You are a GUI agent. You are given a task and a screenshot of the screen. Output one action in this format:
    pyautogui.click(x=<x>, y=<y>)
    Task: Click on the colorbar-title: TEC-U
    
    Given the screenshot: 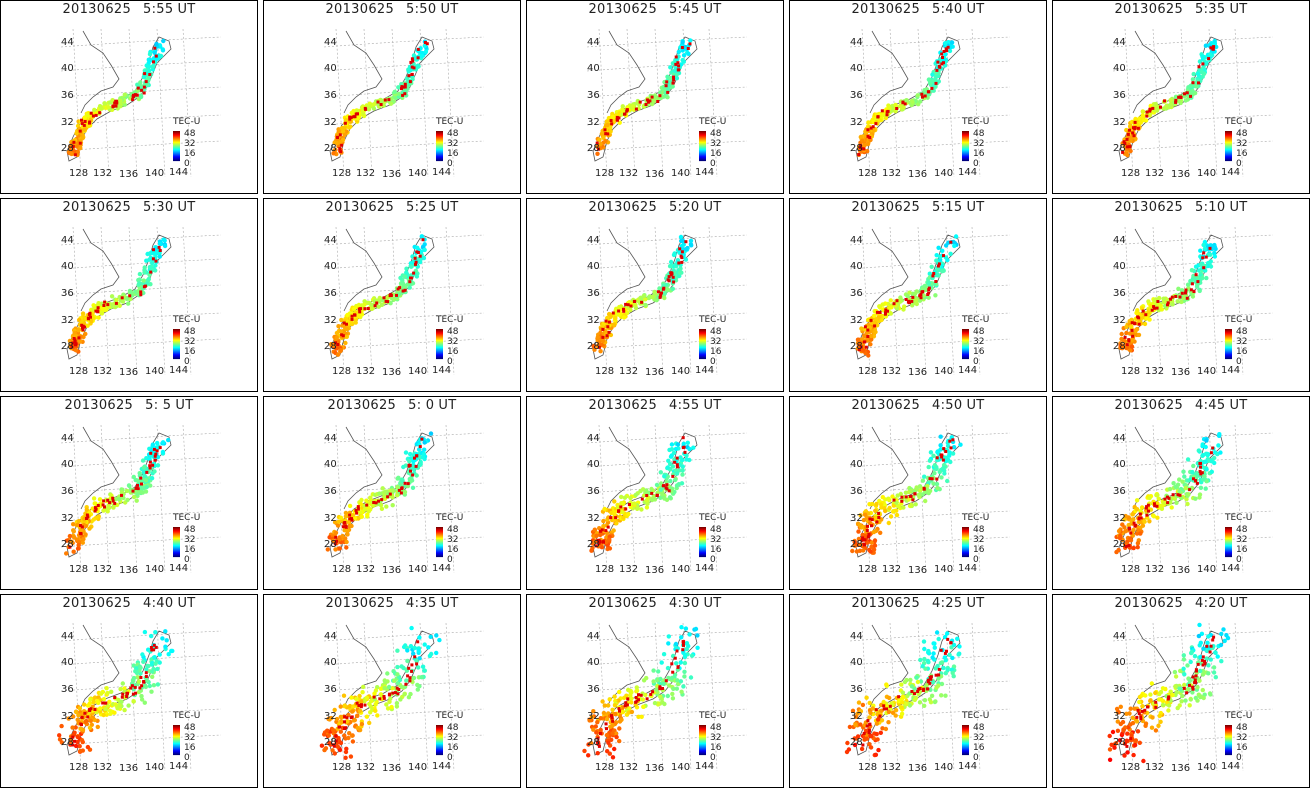 What is the action you would take?
    pyautogui.click(x=1238, y=122)
    